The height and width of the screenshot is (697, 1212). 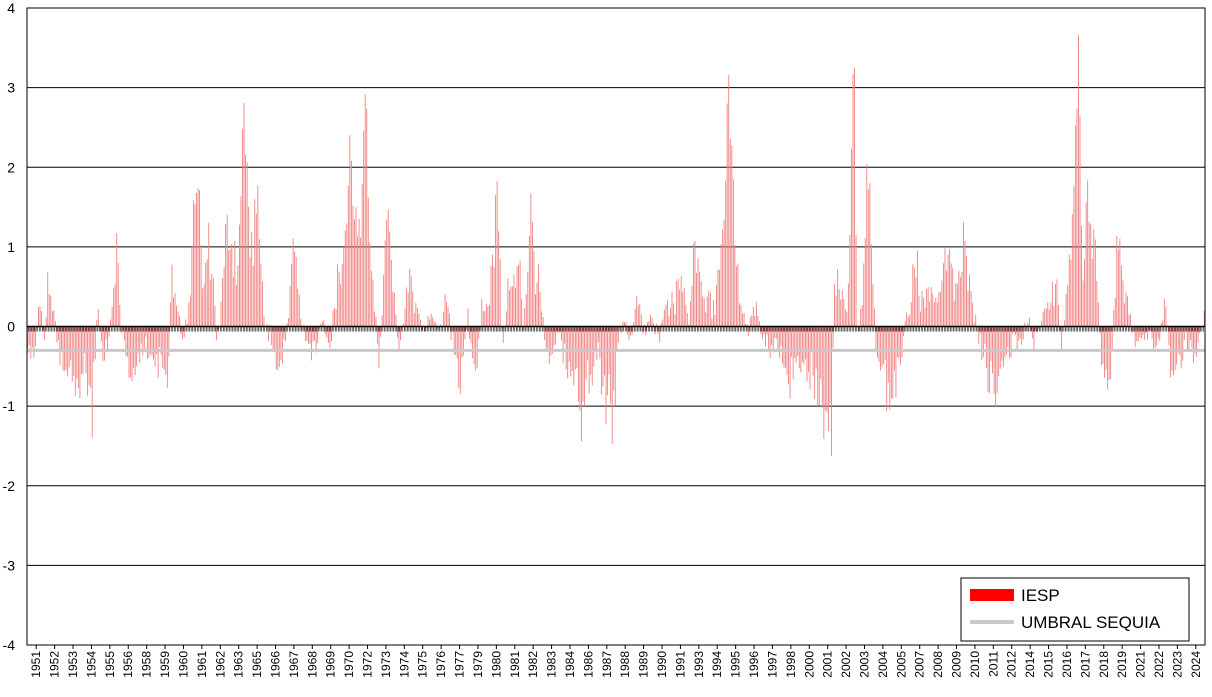 I want to click on x-tick-label-23: 1977, so click(x=460, y=664).